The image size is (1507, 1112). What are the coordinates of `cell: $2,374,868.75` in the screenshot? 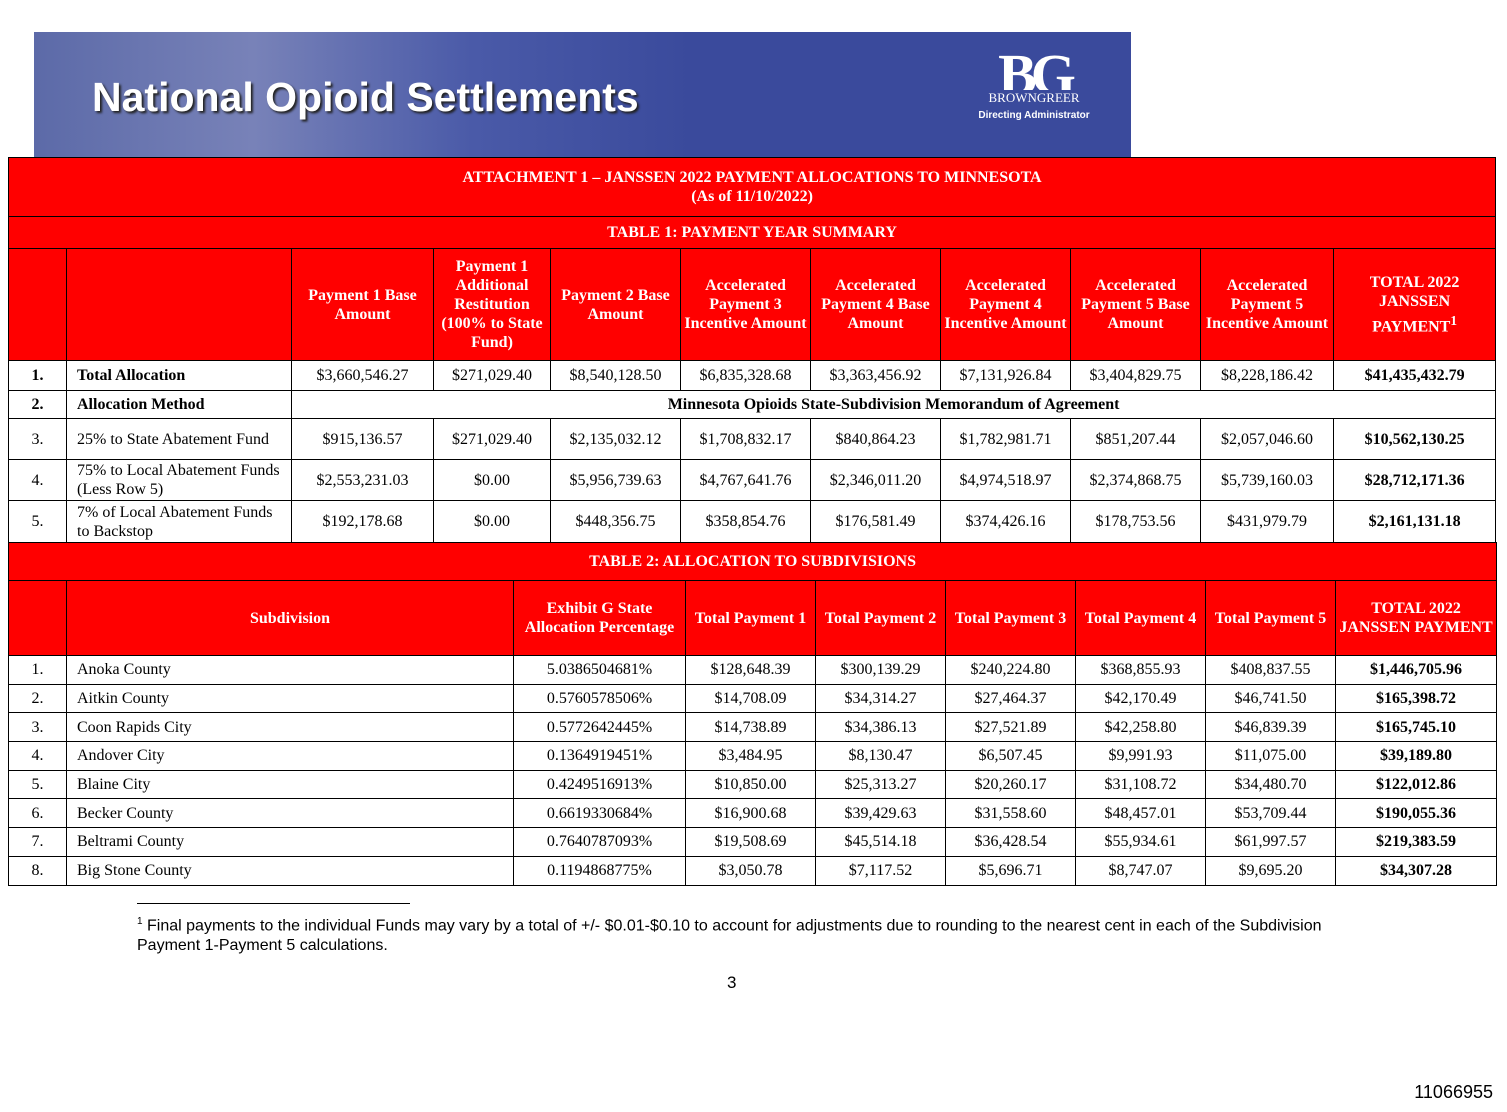 It's located at (1135, 480).